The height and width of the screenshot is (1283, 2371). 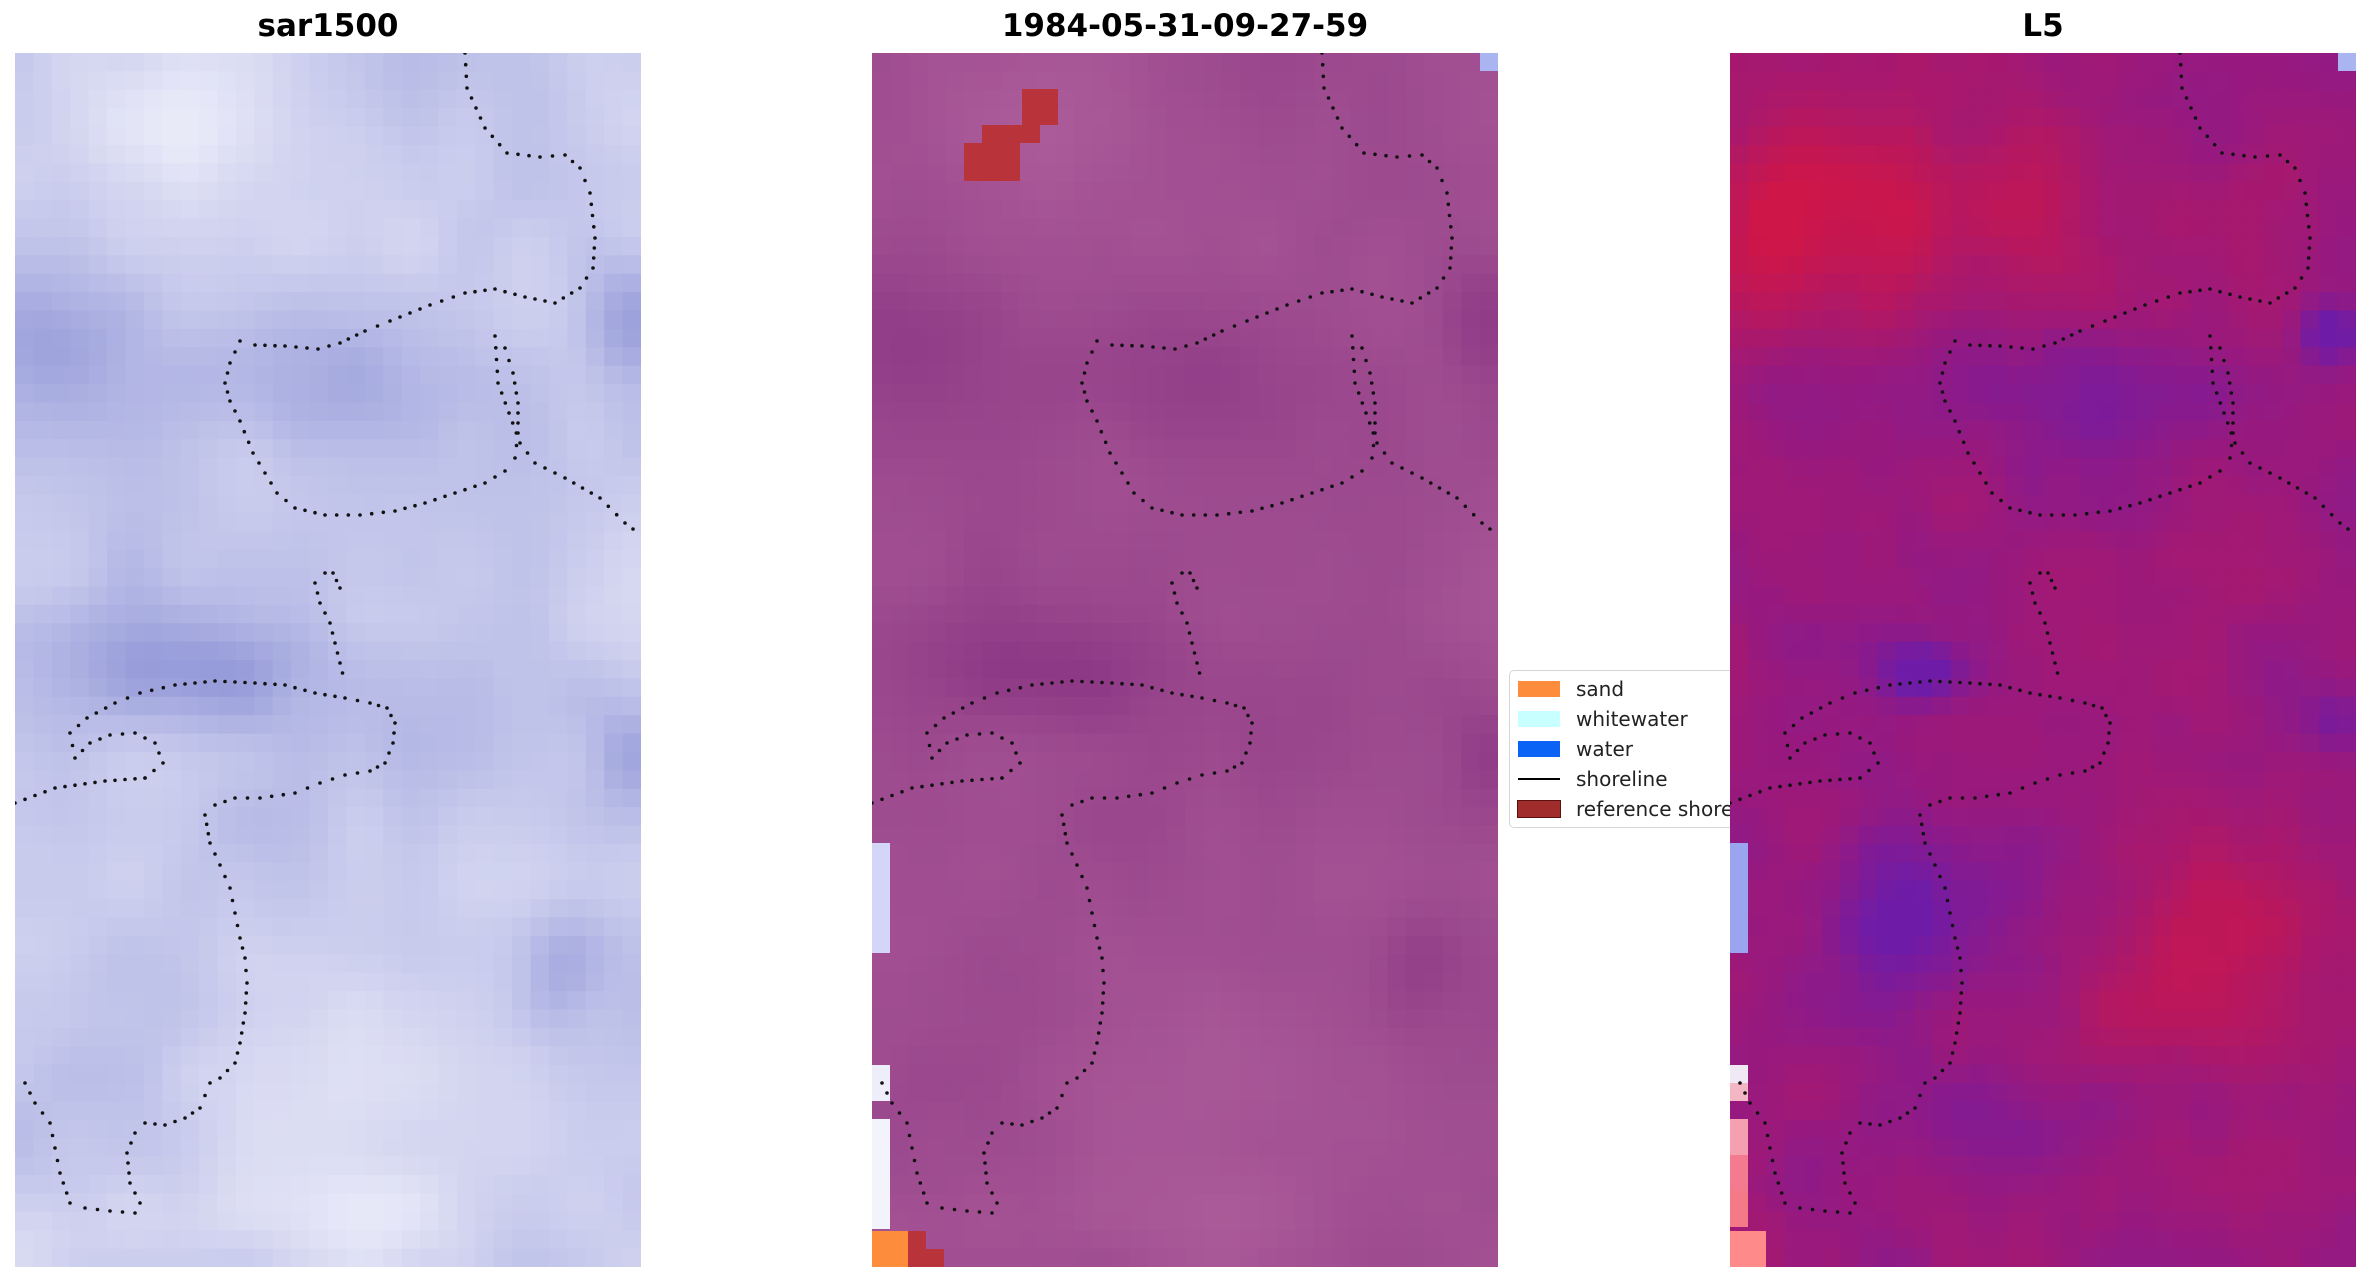 I want to click on legend-item-sand: sand, so click(x=1571, y=689).